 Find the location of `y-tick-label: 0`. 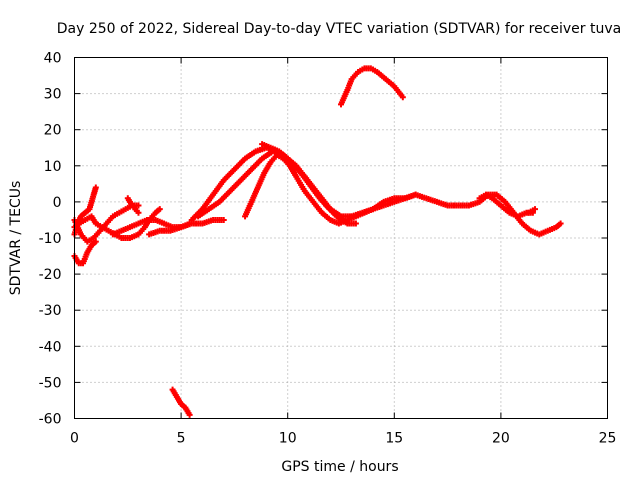

y-tick-label: 0 is located at coordinates (57, 203).